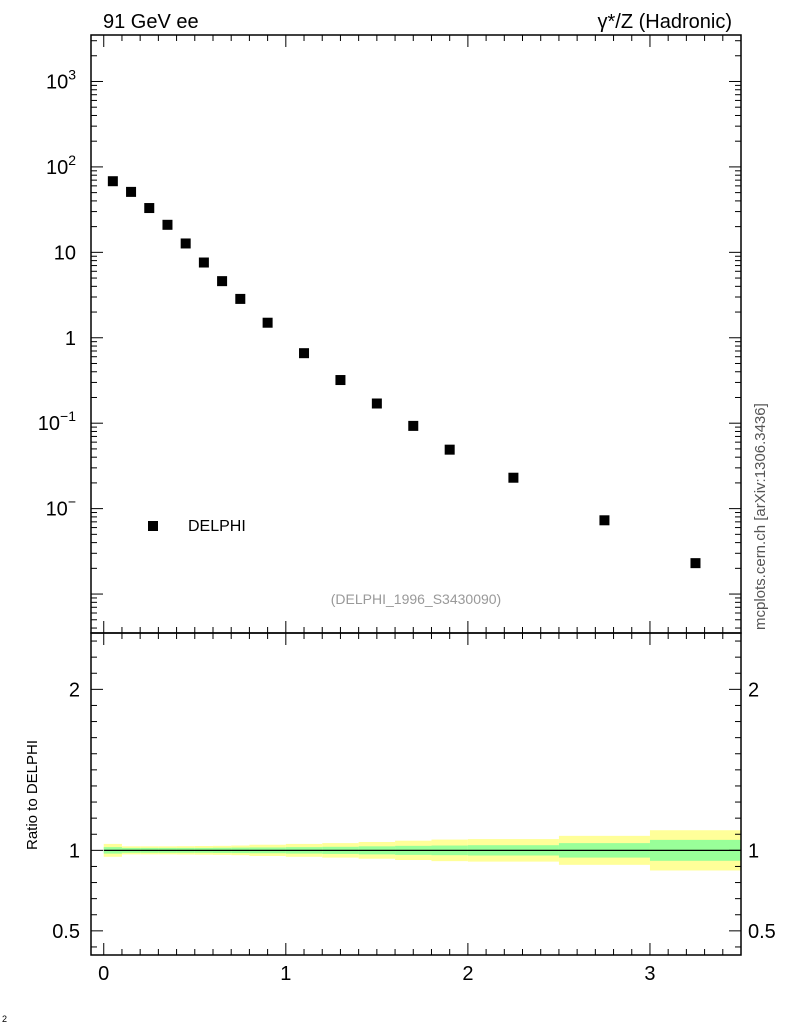  Describe the element at coordinates (760, 516) in the screenshot. I see `side-label: mcplots.cern.ch [arXiv:1306.3436]` at that location.